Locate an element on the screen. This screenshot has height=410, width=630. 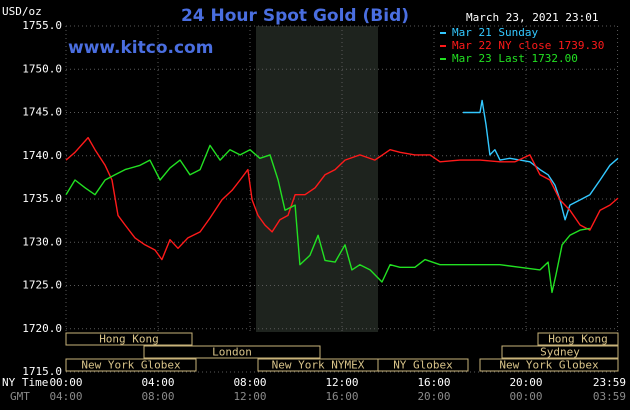
gmt-tick-label: 16:00 is located at coordinates (341, 396).